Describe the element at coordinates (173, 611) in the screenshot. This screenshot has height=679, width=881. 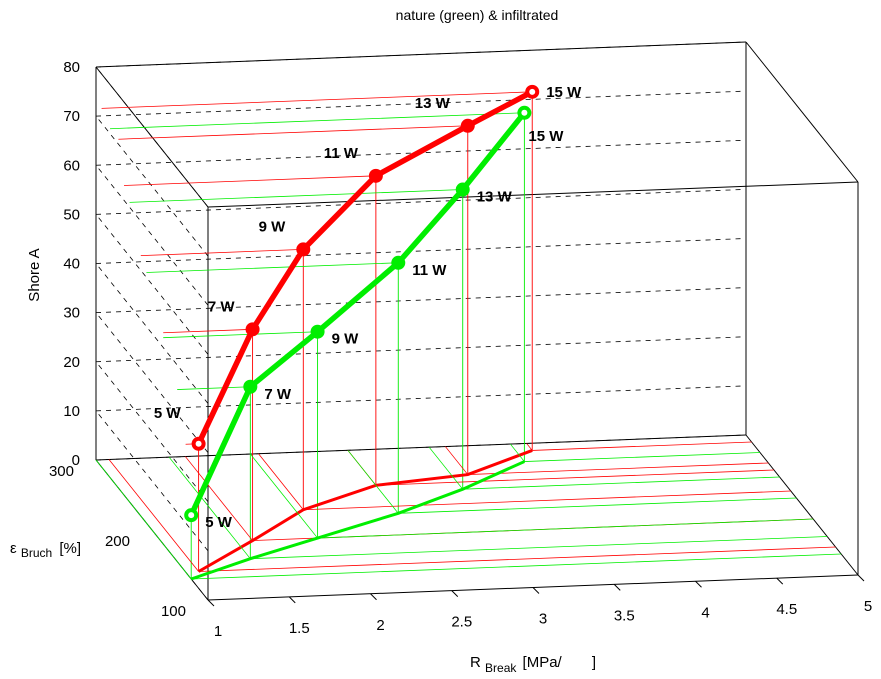
I see `y-tick-label: 100` at that location.